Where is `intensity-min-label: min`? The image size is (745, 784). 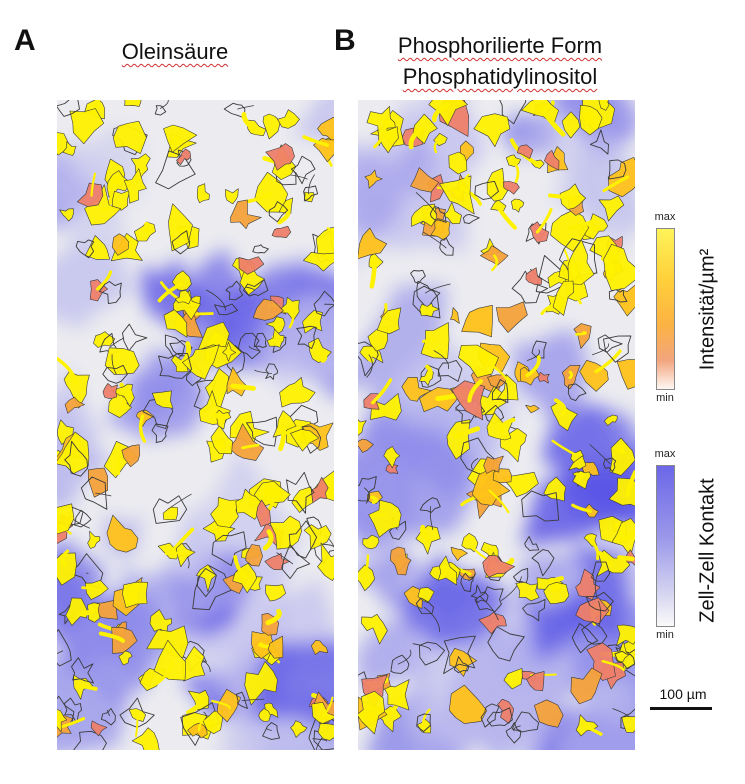
intensity-min-label: min is located at coordinates (665, 398).